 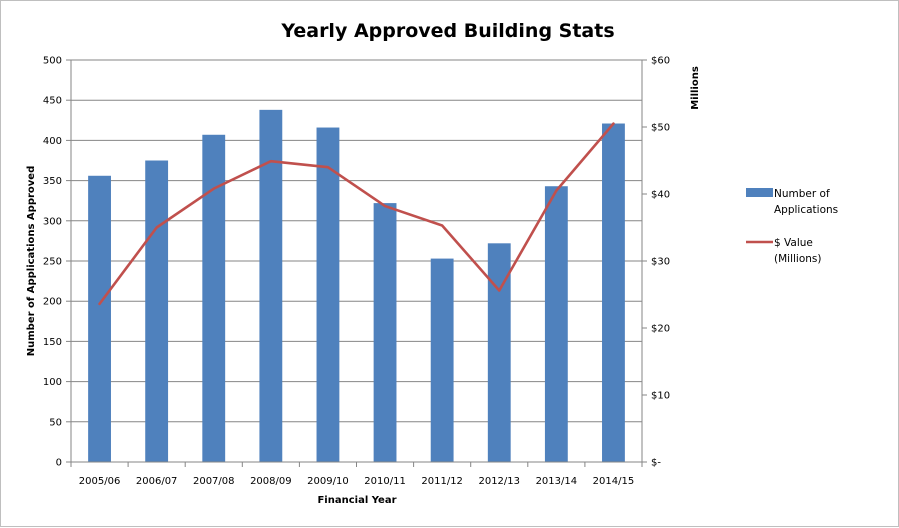 What do you see at coordinates (271, 481) in the screenshot?
I see `x-tick-label: 2008/09` at bounding box center [271, 481].